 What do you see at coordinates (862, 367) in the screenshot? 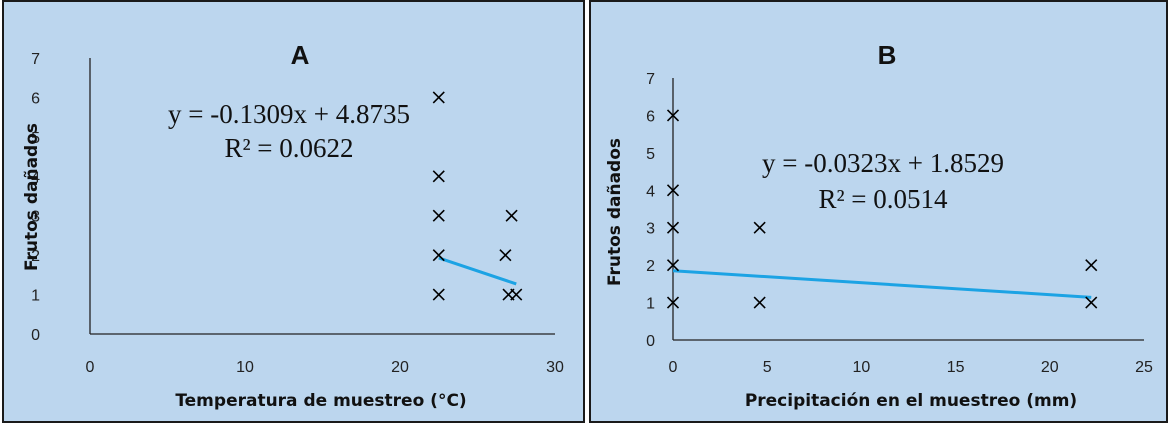
I see `chart-b-x-tick-label: 10` at bounding box center [862, 367].